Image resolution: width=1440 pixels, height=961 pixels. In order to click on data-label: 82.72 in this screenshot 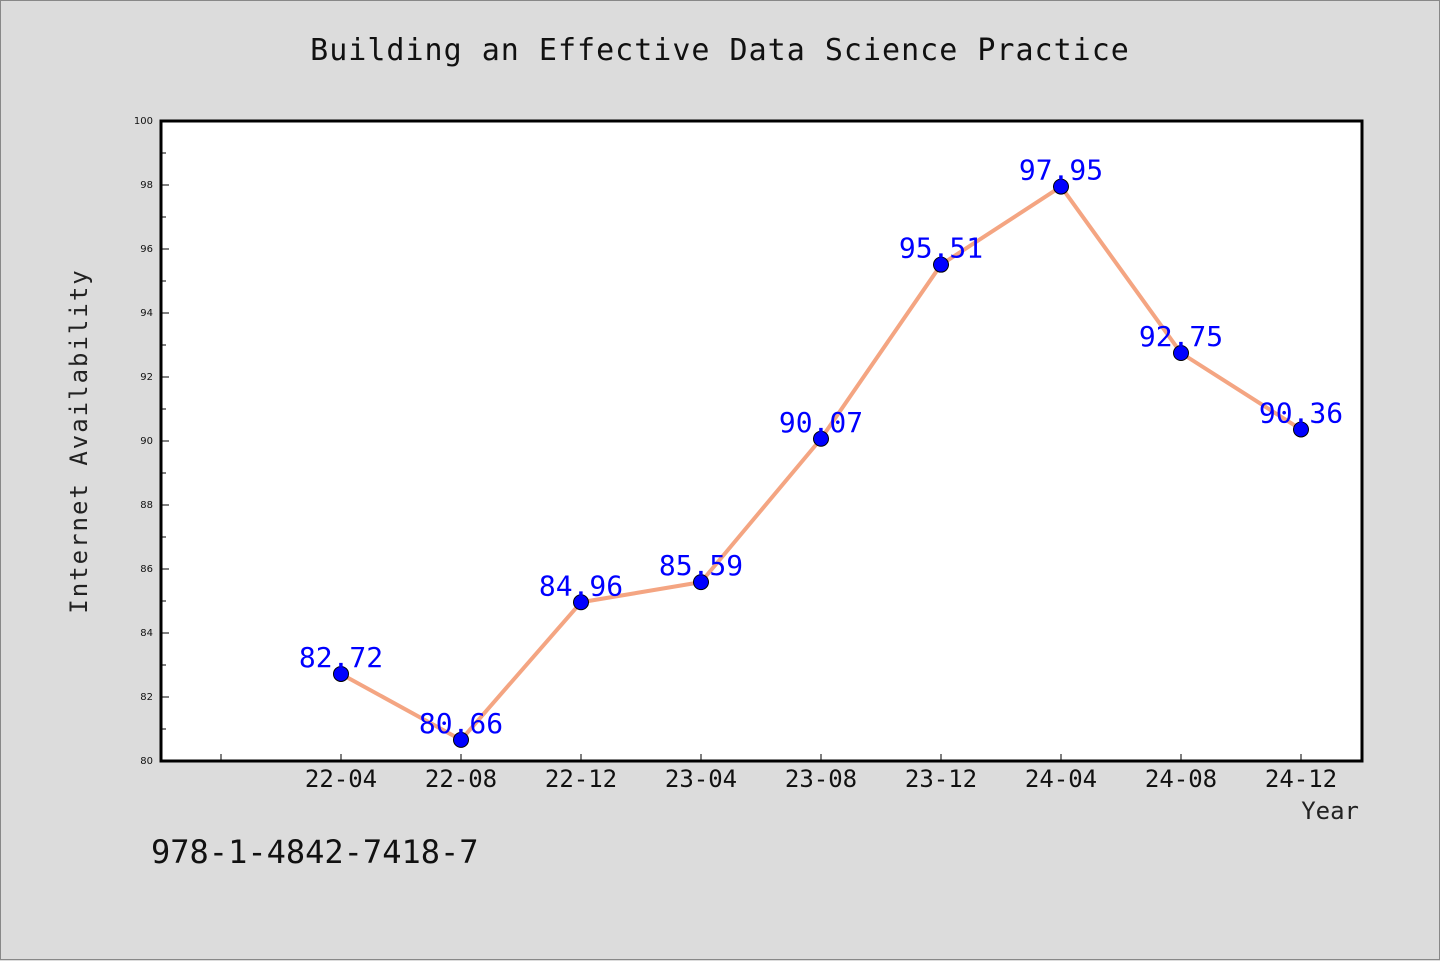, I will do `click(341, 657)`.